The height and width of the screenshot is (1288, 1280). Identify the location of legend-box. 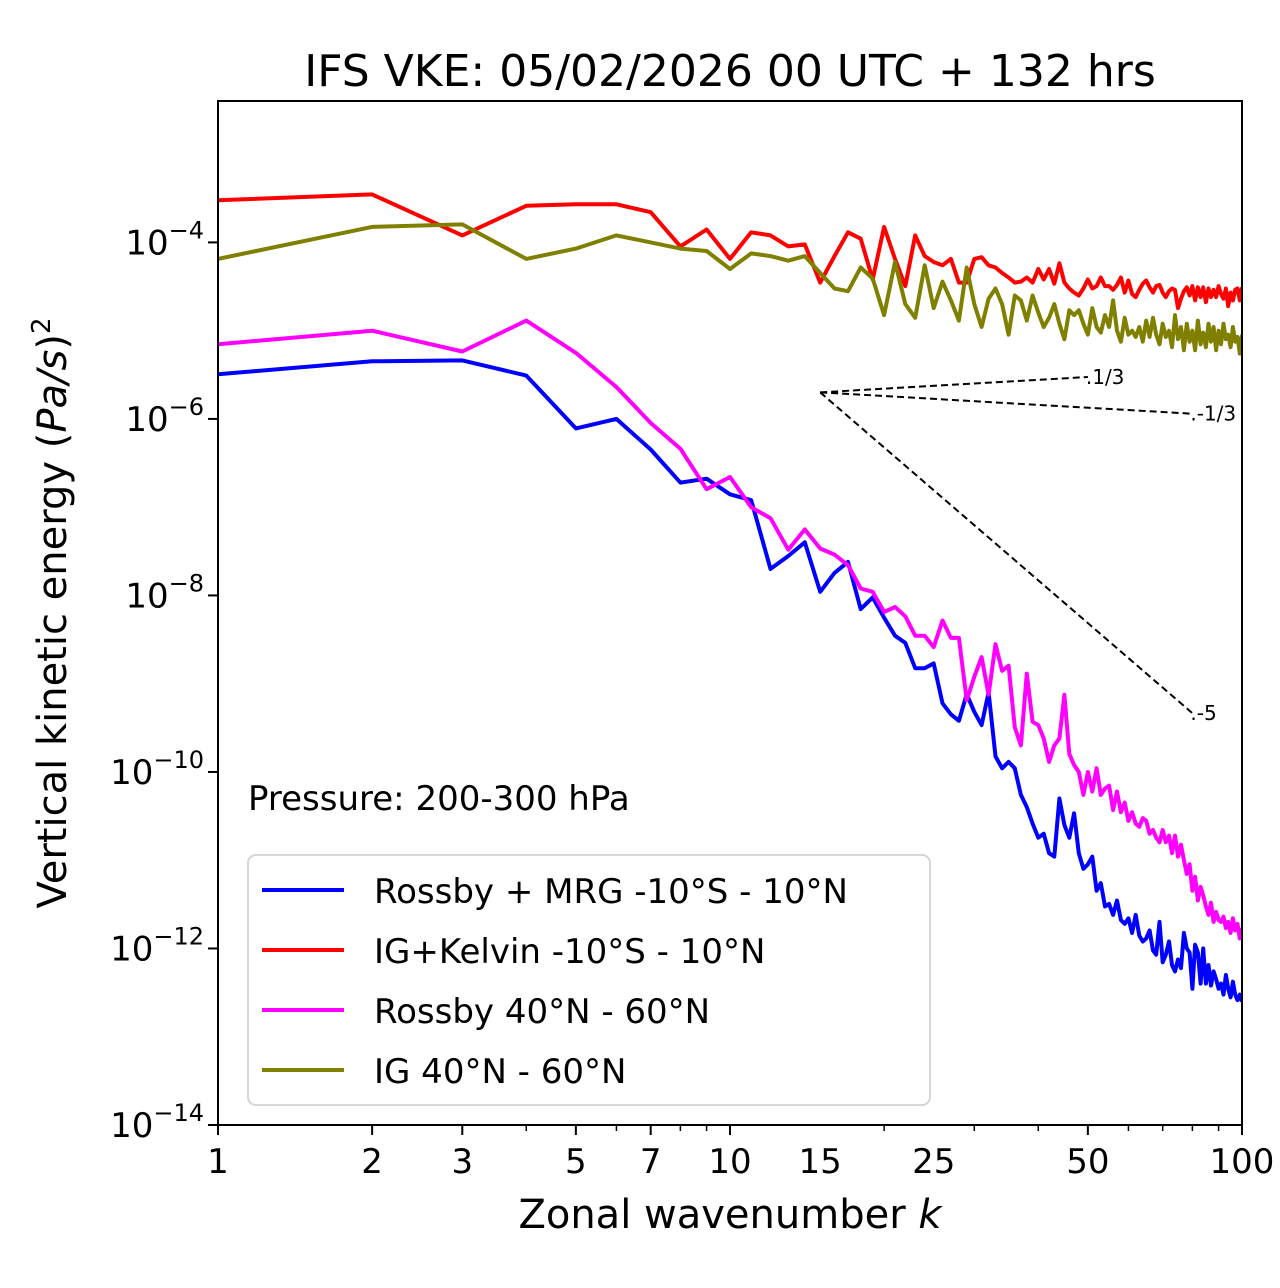
(589, 980).